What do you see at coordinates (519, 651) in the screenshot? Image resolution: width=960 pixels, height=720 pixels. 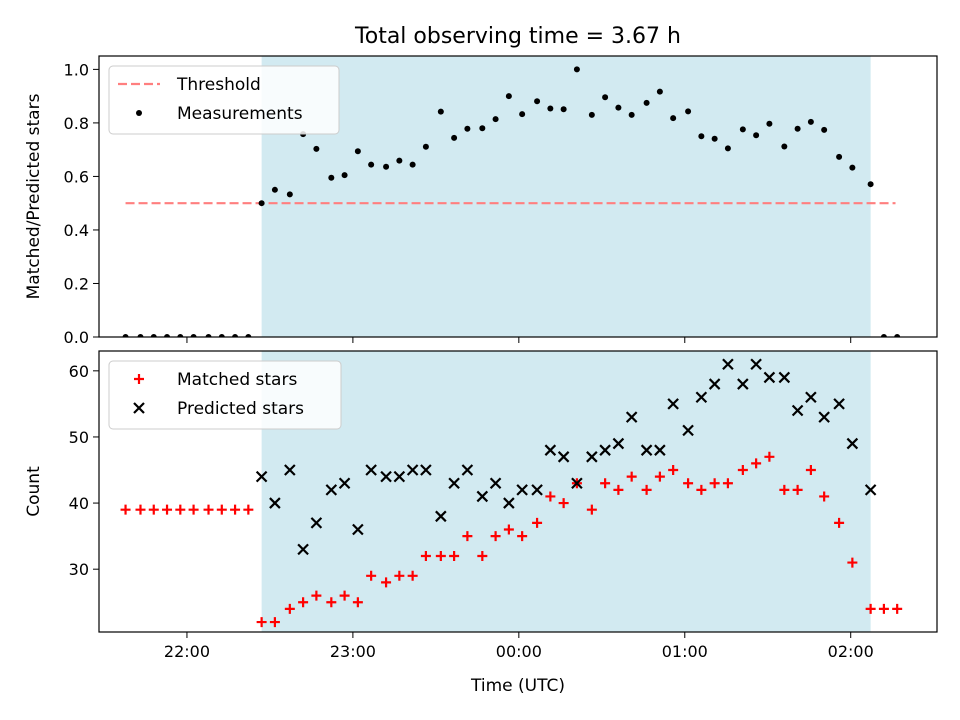 I see `x-tick-label: 00:00` at bounding box center [519, 651].